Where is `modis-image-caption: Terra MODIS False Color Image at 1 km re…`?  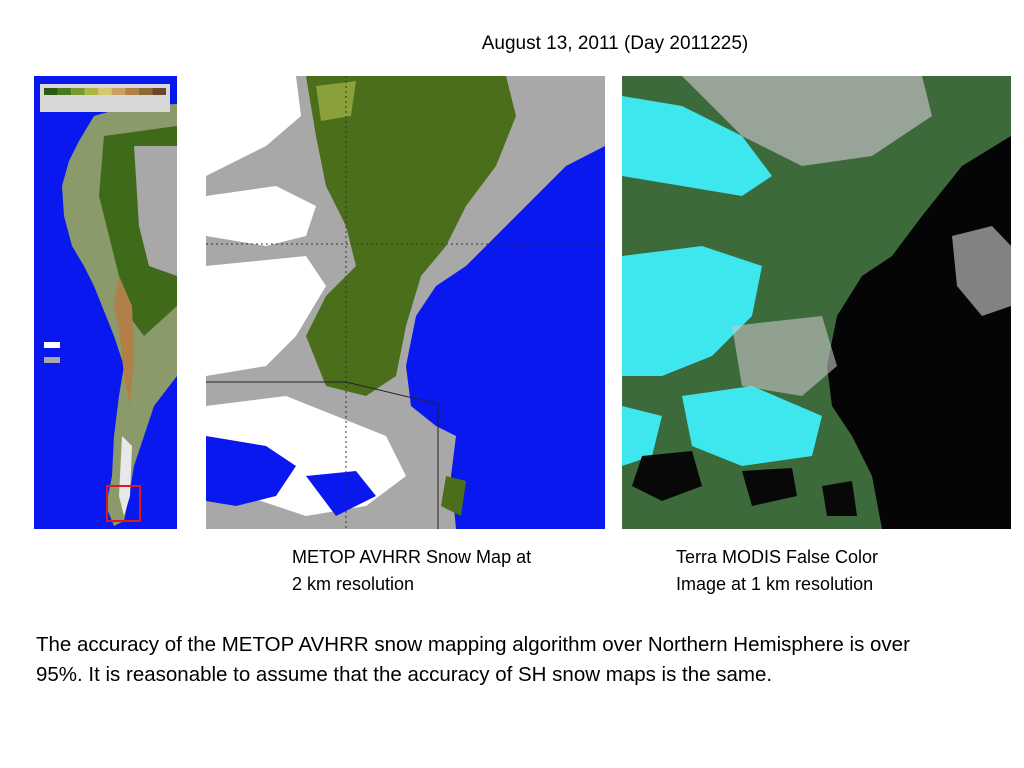 modis-image-caption: Terra MODIS False Color Image at 1 km re… is located at coordinates (826, 571).